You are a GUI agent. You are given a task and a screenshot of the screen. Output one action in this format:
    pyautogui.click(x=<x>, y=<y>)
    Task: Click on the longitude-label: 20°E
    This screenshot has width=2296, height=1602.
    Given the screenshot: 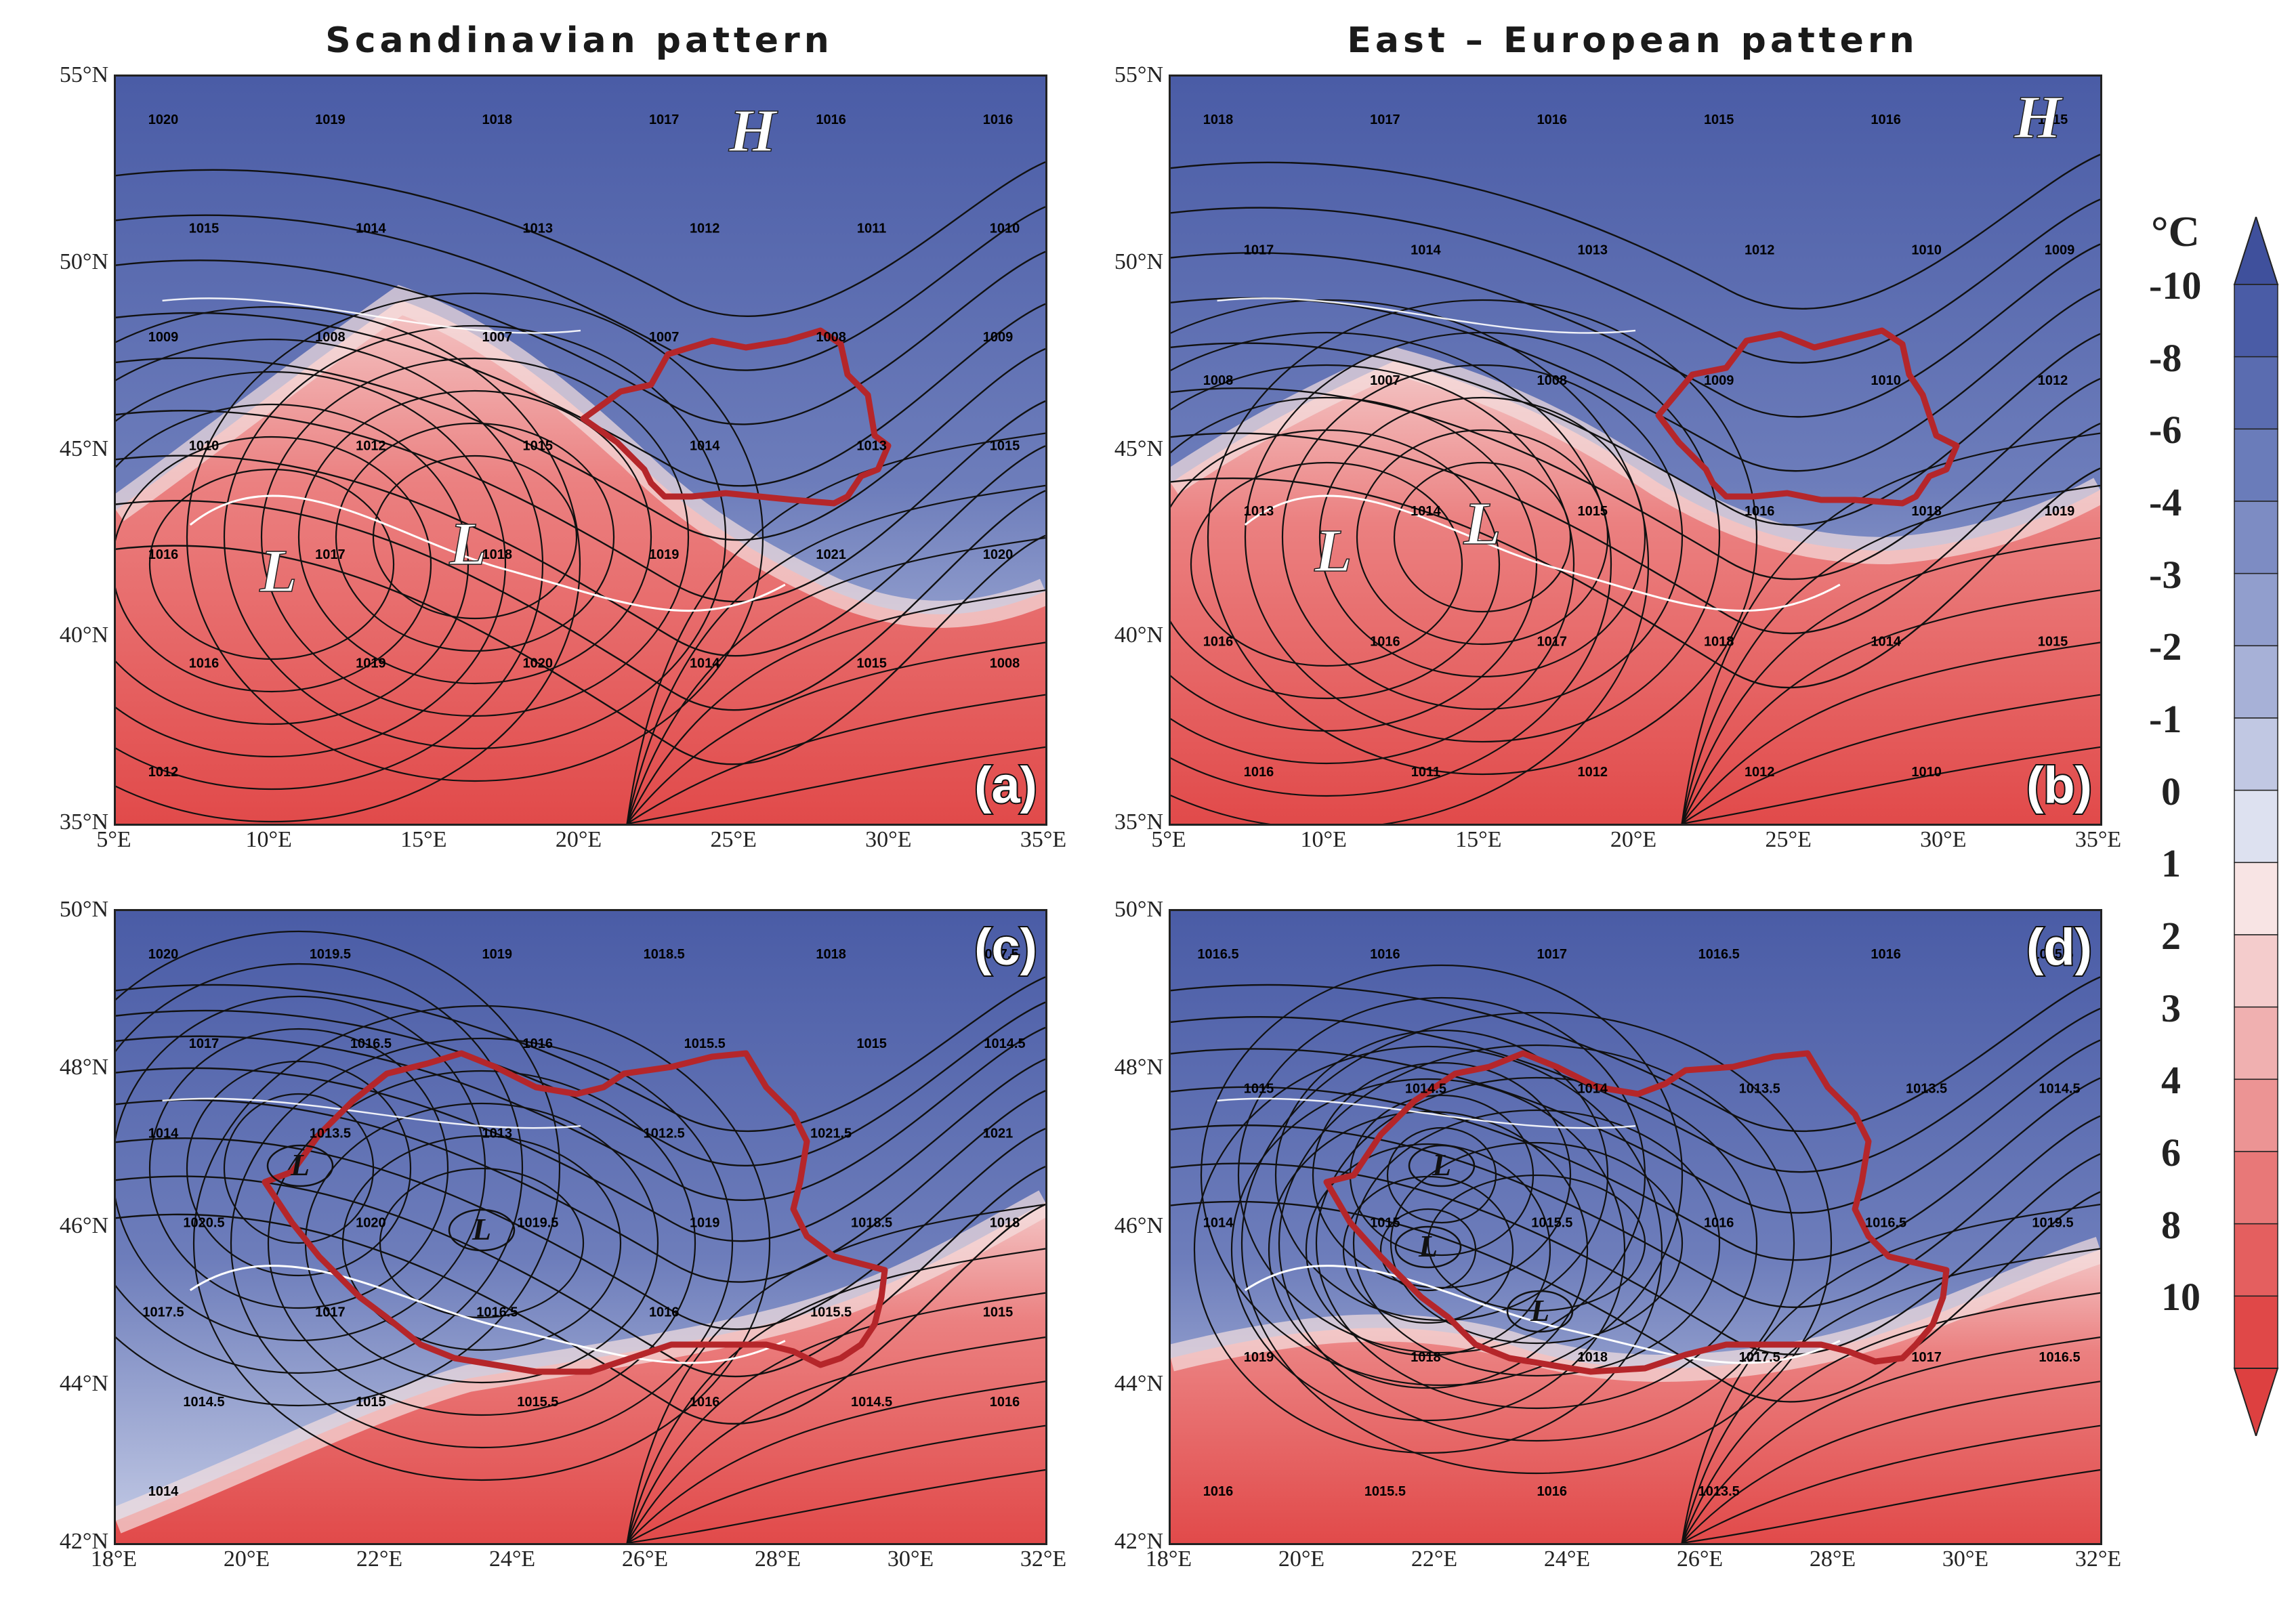 What is the action you would take?
    pyautogui.click(x=1301, y=1559)
    